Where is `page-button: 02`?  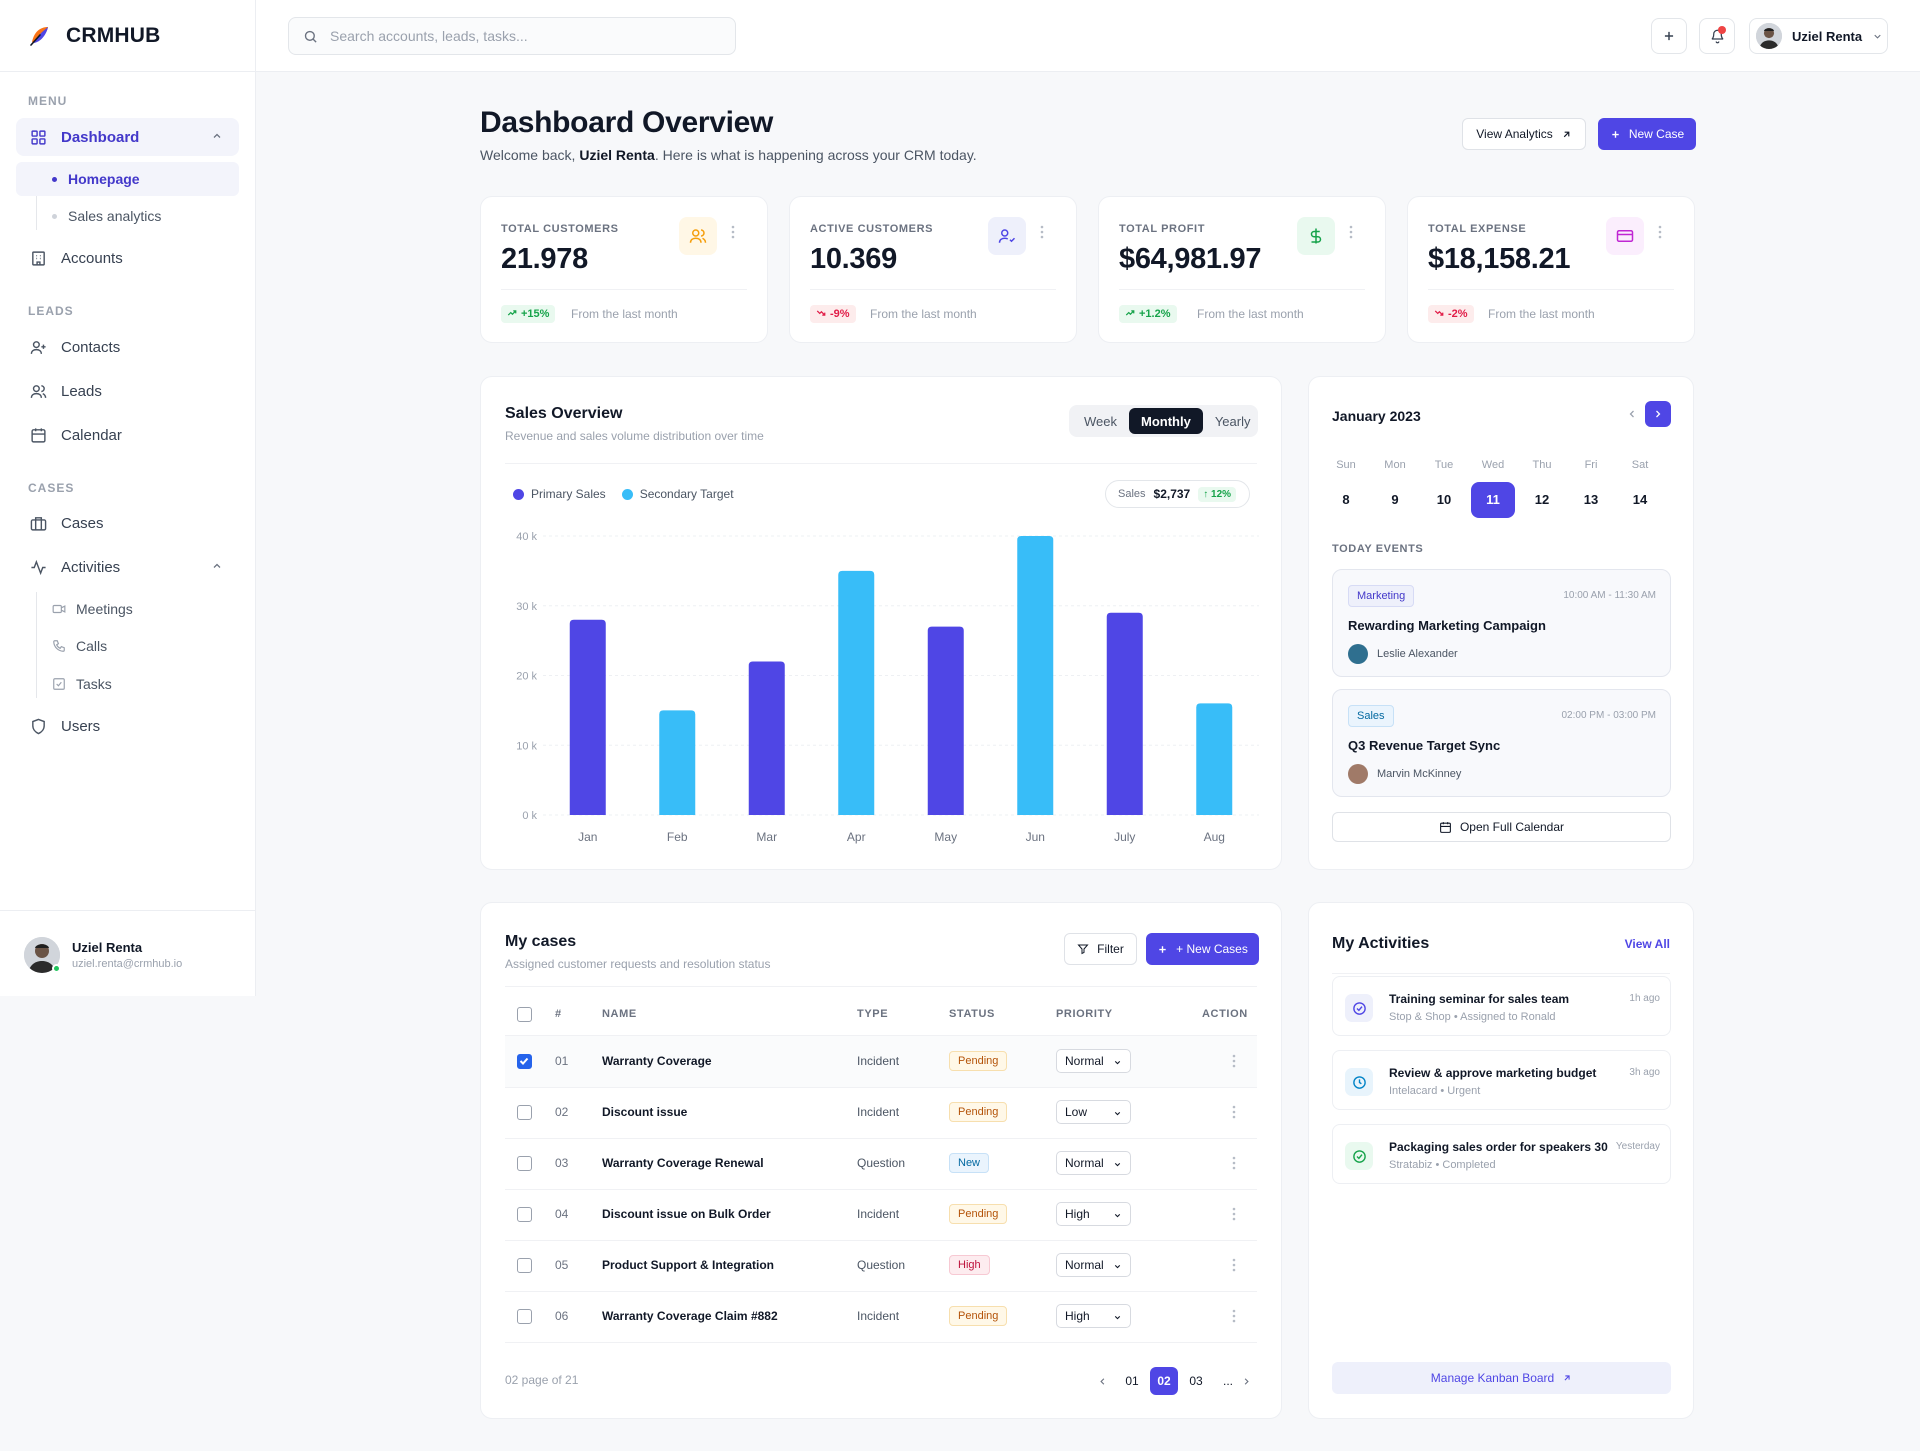
page-button: 02 is located at coordinates (1164, 1381).